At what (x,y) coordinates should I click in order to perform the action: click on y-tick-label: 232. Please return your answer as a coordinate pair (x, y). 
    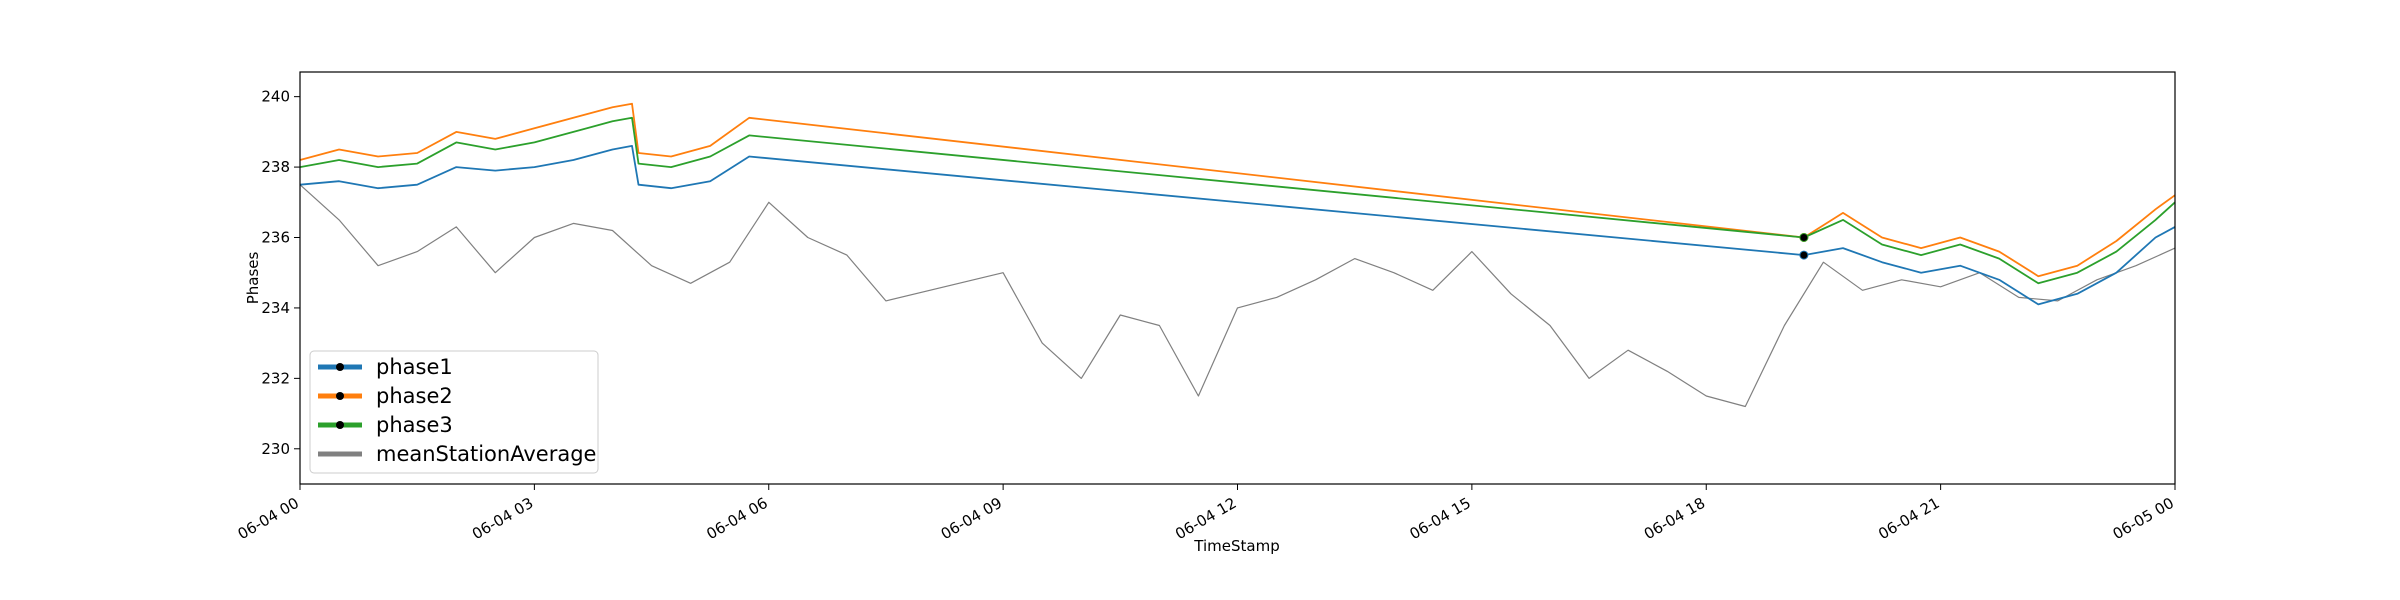
    Looking at the image, I should click on (275, 378).